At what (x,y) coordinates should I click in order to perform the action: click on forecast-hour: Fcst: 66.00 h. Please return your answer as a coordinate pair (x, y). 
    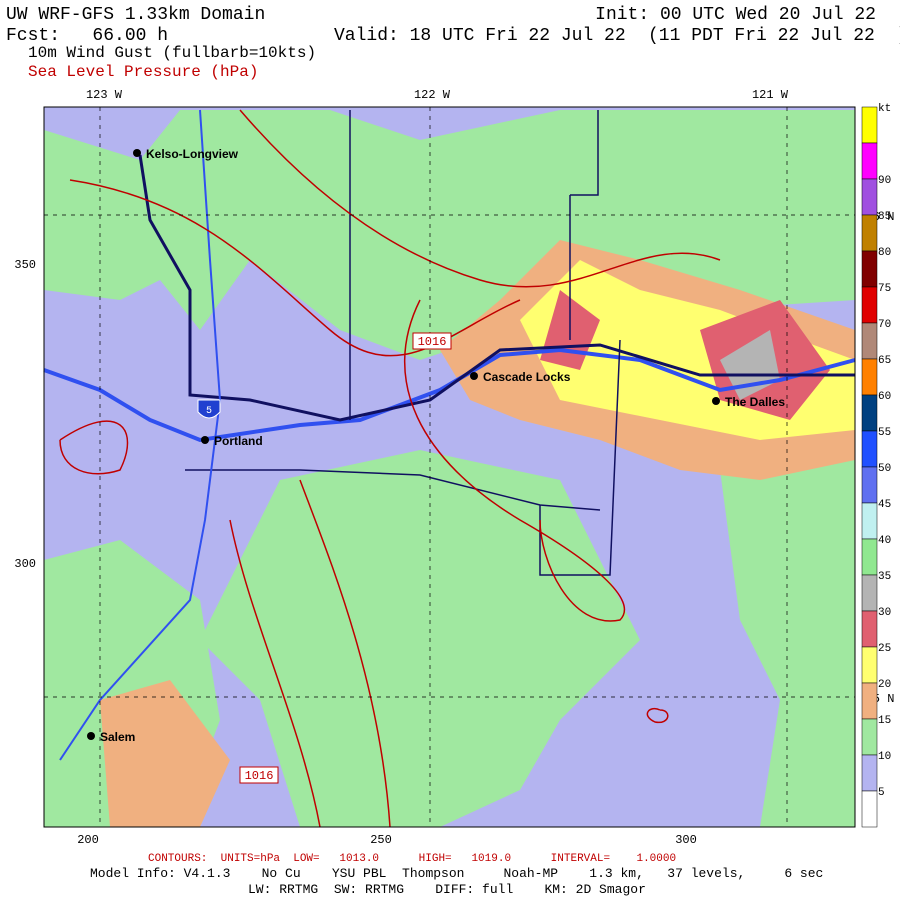
    Looking at the image, I should click on (87, 36).